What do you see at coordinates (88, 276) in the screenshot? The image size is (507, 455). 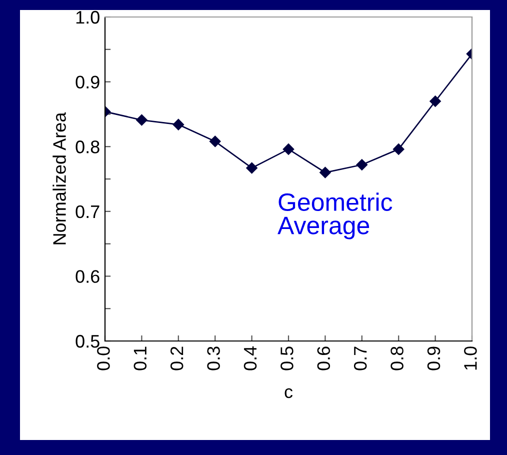 I see `y-tick-label: 0.6` at bounding box center [88, 276].